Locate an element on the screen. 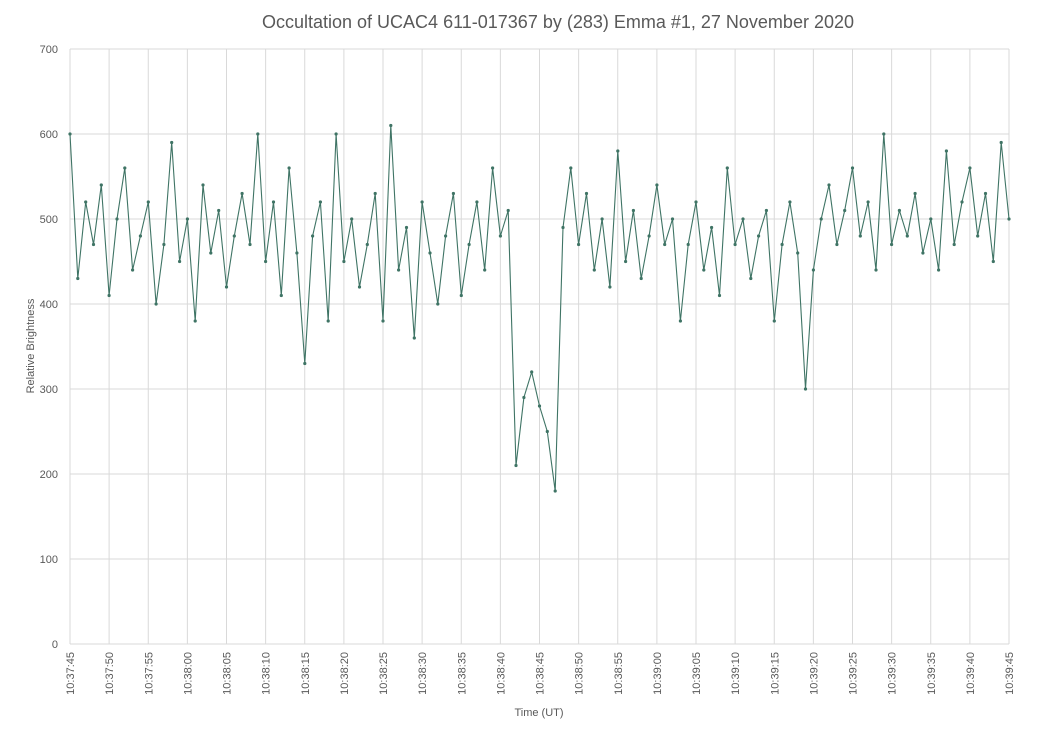 The width and height of the screenshot is (1051, 732). x-tick-label: 10:39:10 is located at coordinates (736, 673).